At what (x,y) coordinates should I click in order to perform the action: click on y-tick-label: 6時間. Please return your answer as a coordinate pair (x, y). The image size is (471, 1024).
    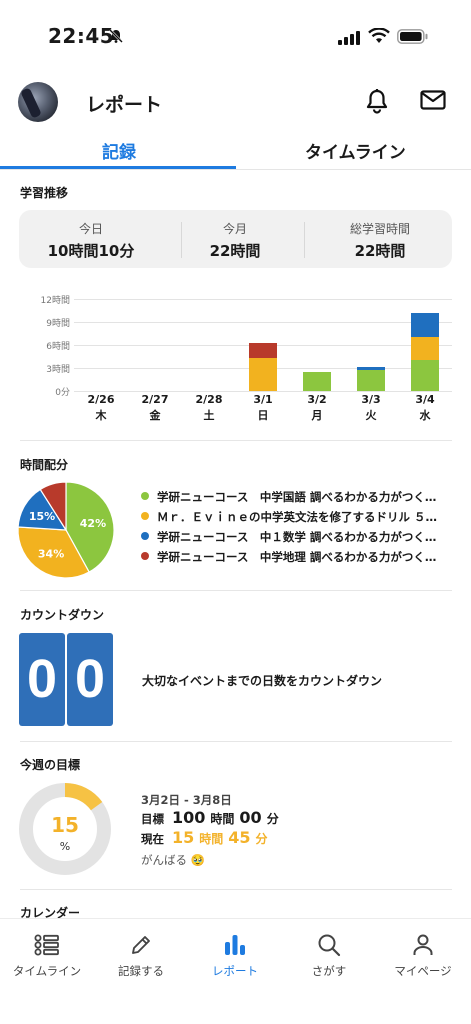
    Looking at the image, I should click on (58, 347).